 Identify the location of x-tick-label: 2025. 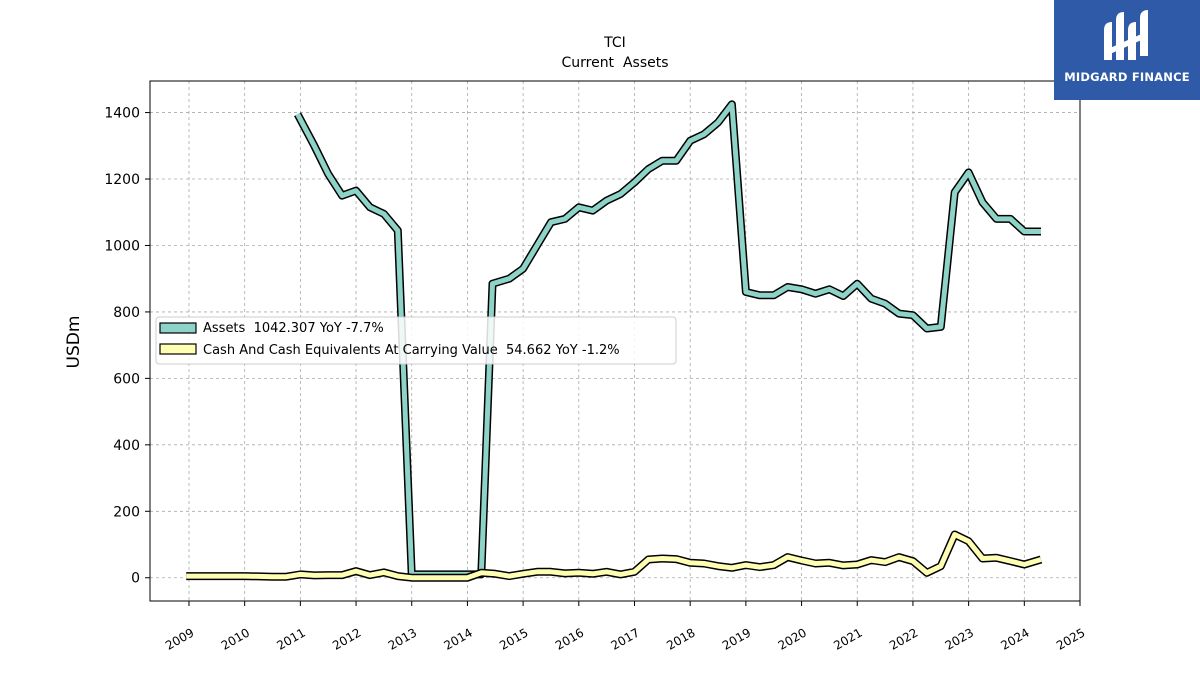
(1070, 638).